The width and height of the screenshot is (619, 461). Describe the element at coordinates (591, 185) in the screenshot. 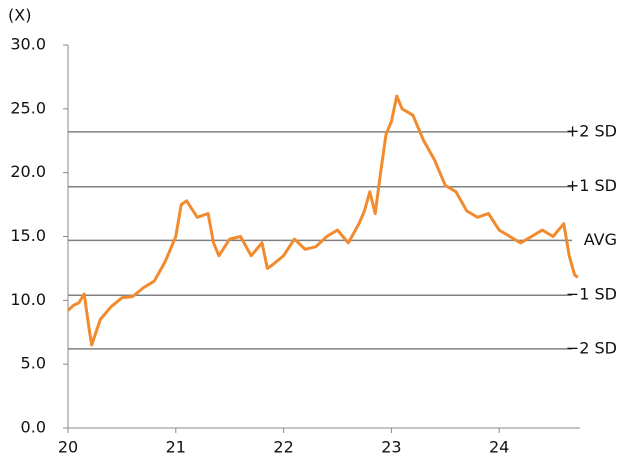

I see `reference-label: +1 SD` at that location.